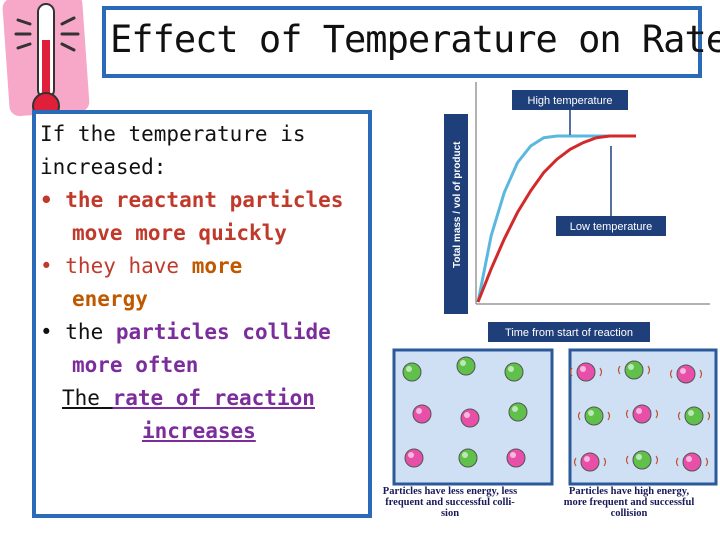 This screenshot has height=540, width=720. I want to click on particle-diagrams, so click(555, 417).